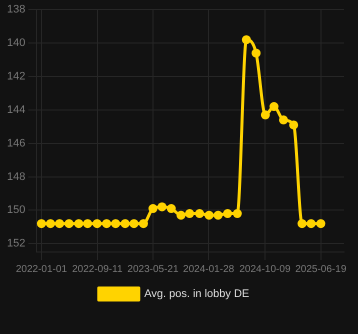 Image resolution: width=358 pixels, height=334 pixels. What do you see at coordinates (16, 110) in the screenshot?
I see `y-tick-label: 144` at bounding box center [16, 110].